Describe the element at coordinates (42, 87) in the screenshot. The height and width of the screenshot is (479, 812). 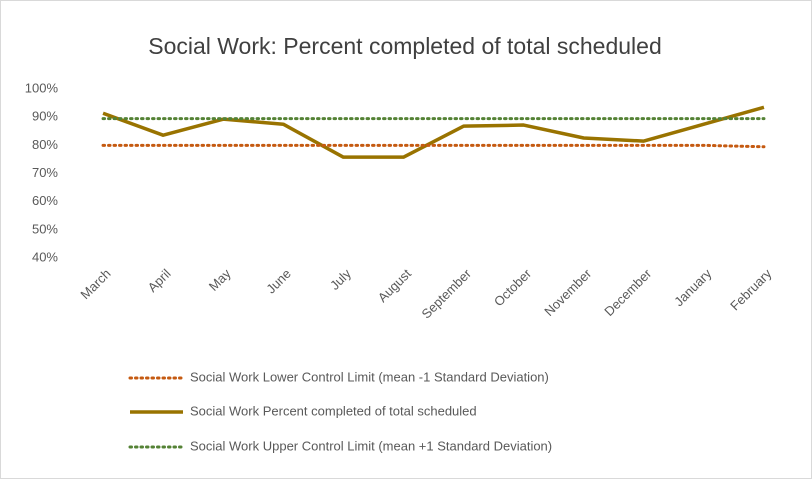
I see `y-tick-label: 100%` at that location.